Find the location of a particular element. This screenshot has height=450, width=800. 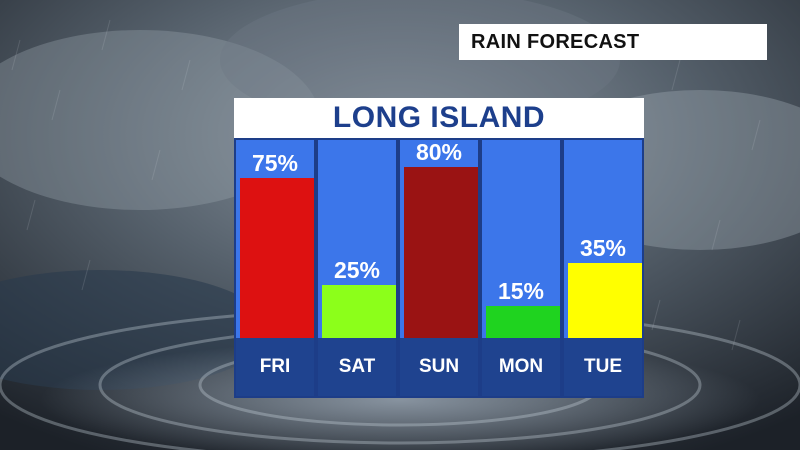

day-band-tue: TUE is located at coordinates (603, 367).